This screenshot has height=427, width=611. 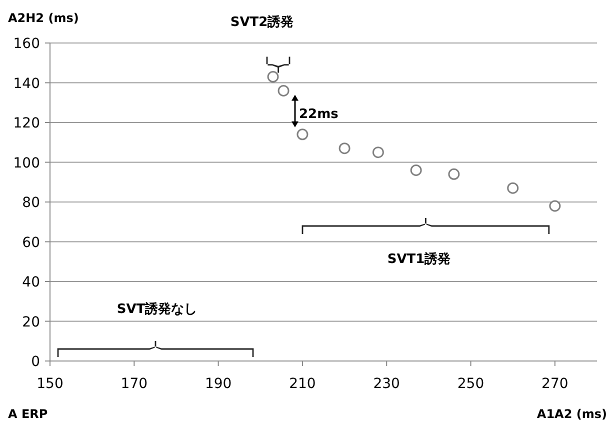 I want to click on y-tick-label: 0, so click(x=35, y=362).